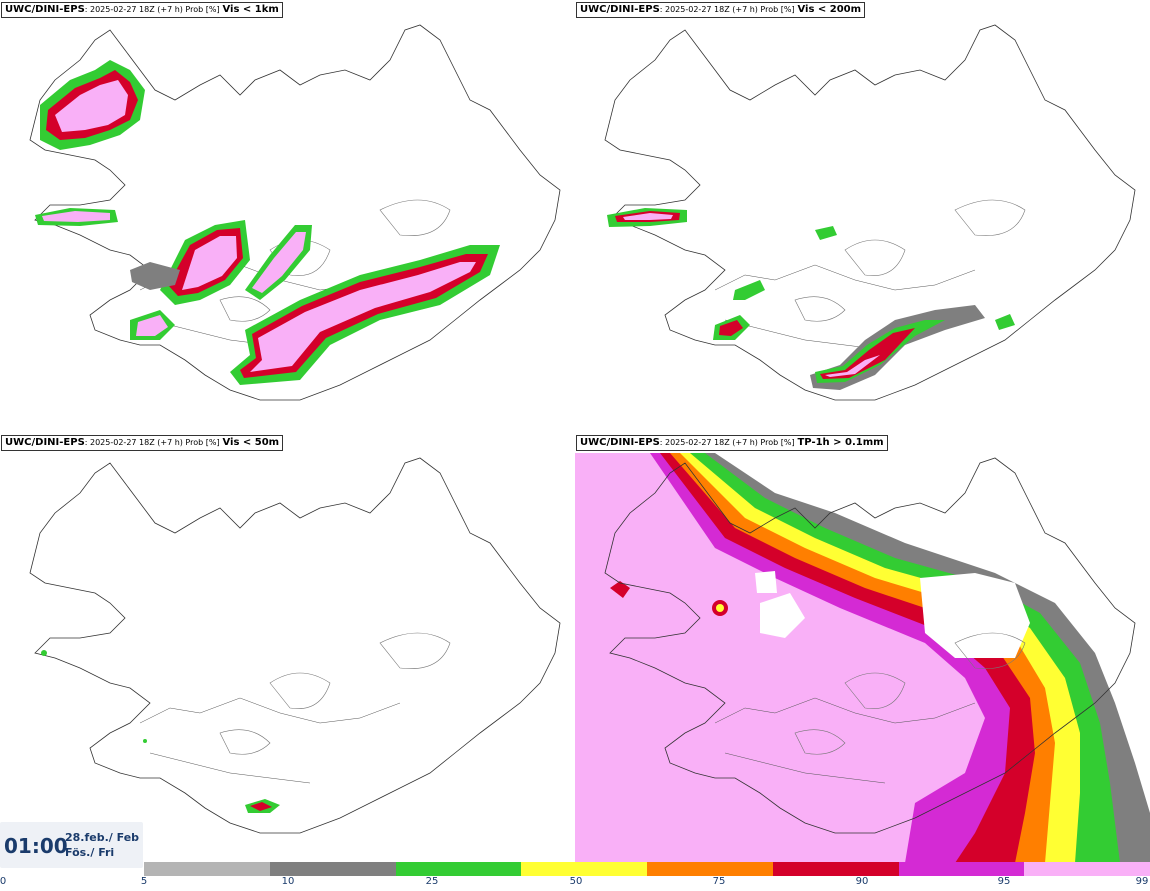  I want to click on threshold-label: Vis < 50m, so click(251, 442).